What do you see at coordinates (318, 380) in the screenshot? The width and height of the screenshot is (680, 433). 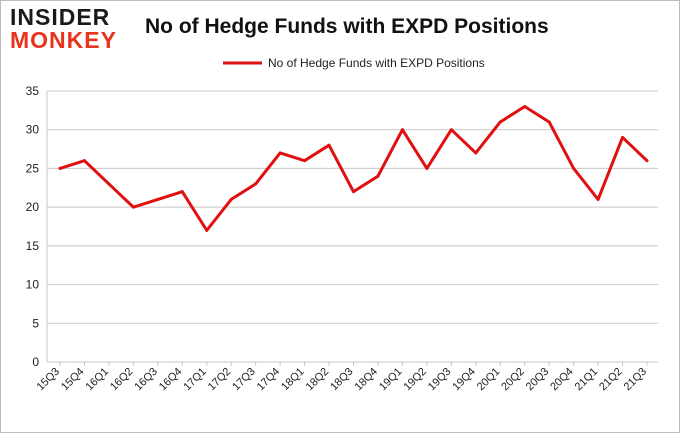 I see `x-tick-label: 18Q2` at bounding box center [318, 380].